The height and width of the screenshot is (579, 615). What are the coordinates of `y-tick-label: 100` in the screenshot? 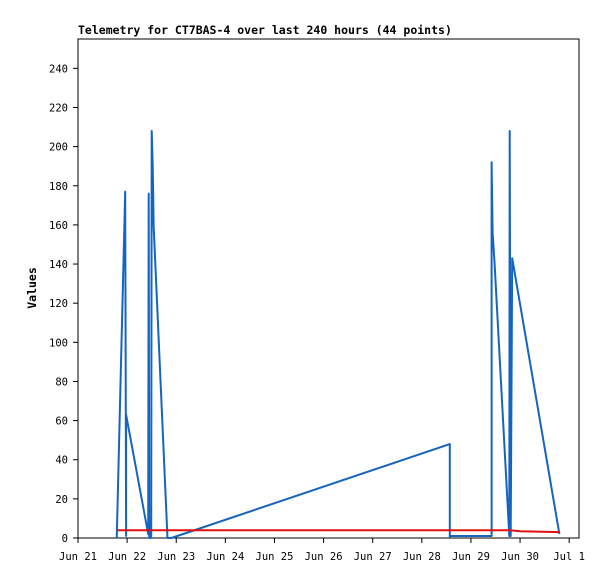 It's located at (58, 343).